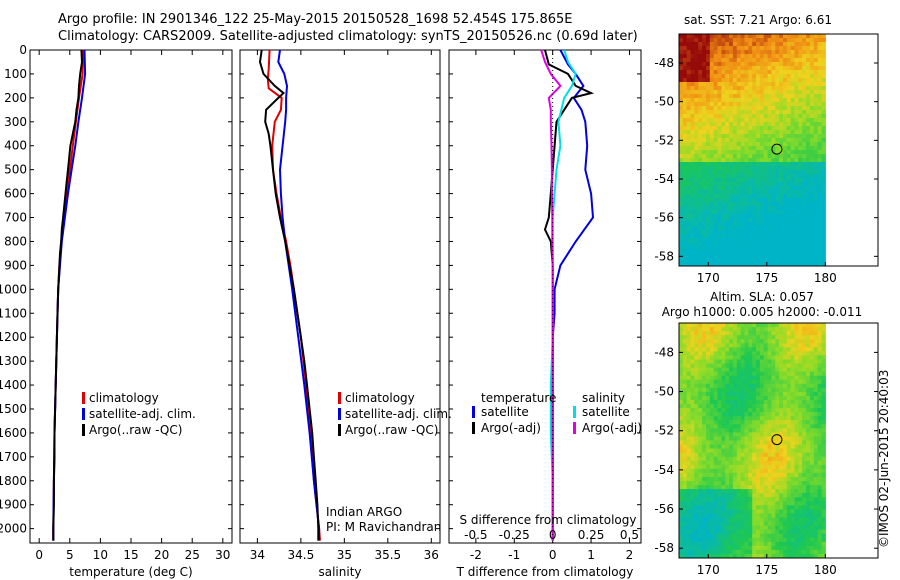  I want to click on map-y-tick-label: -54, so click(664, 179).